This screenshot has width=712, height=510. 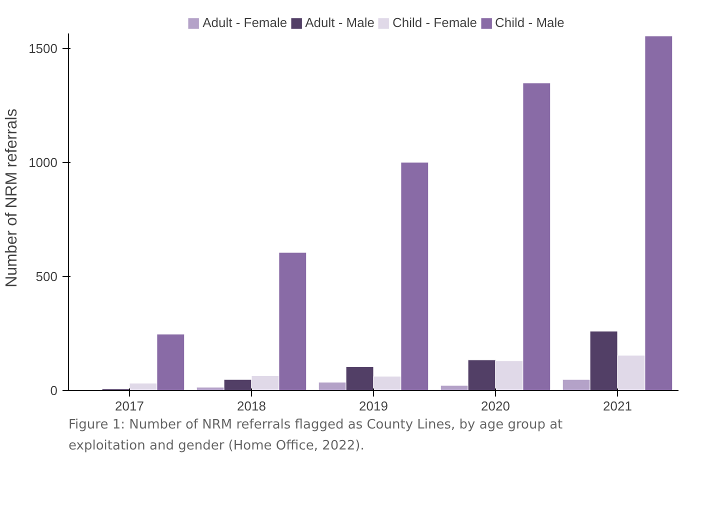 What do you see at coordinates (54, 390) in the screenshot?
I see `y-tick-label: 0` at bounding box center [54, 390].